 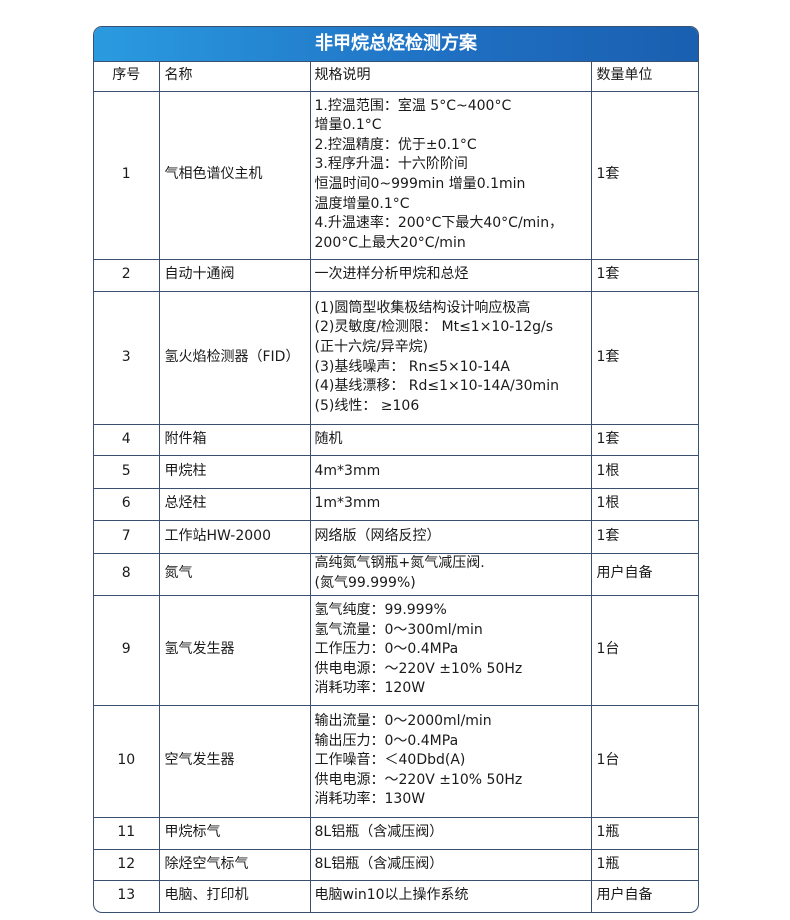 I want to click on spec-line: 增量0.1°C, so click(x=348, y=125).